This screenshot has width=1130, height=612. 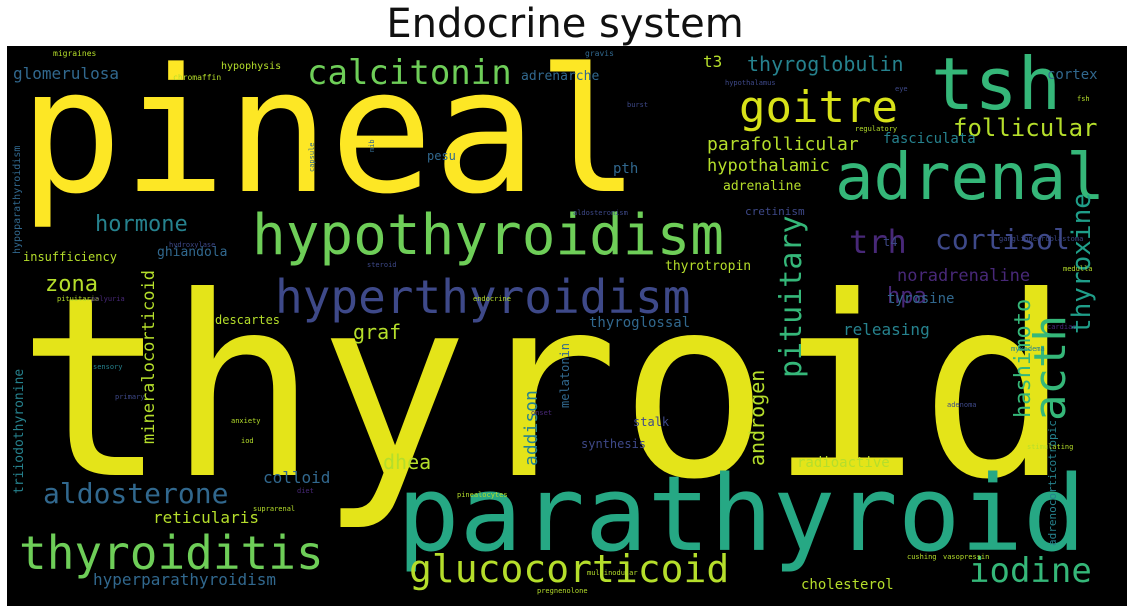 What do you see at coordinates (66, 73) in the screenshot?
I see `cloud-word-glomerulosa: glomerulosa` at bounding box center [66, 73].